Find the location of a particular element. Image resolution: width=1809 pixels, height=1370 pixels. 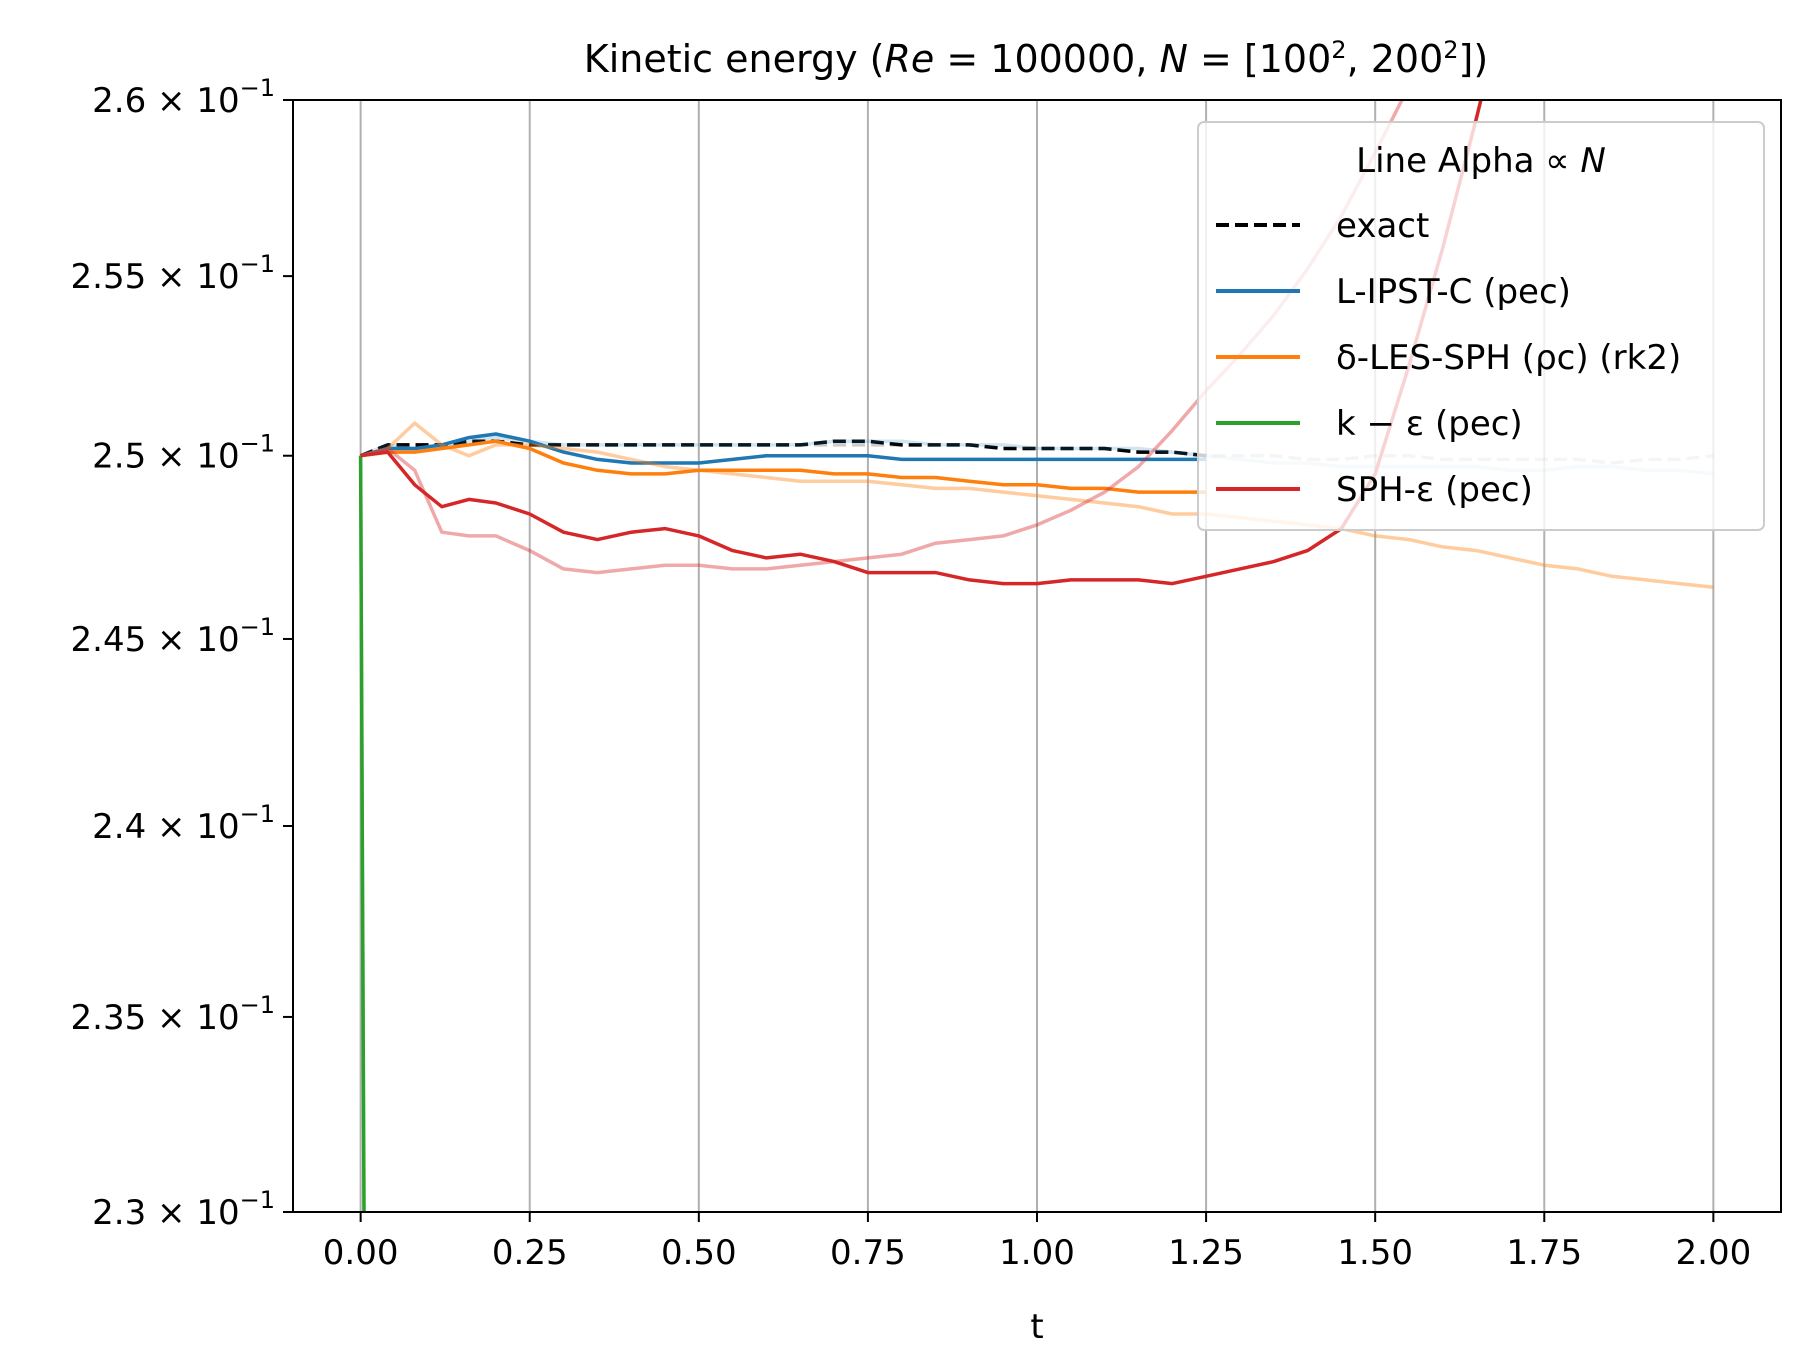

legend-box is located at coordinates (1481, 326).